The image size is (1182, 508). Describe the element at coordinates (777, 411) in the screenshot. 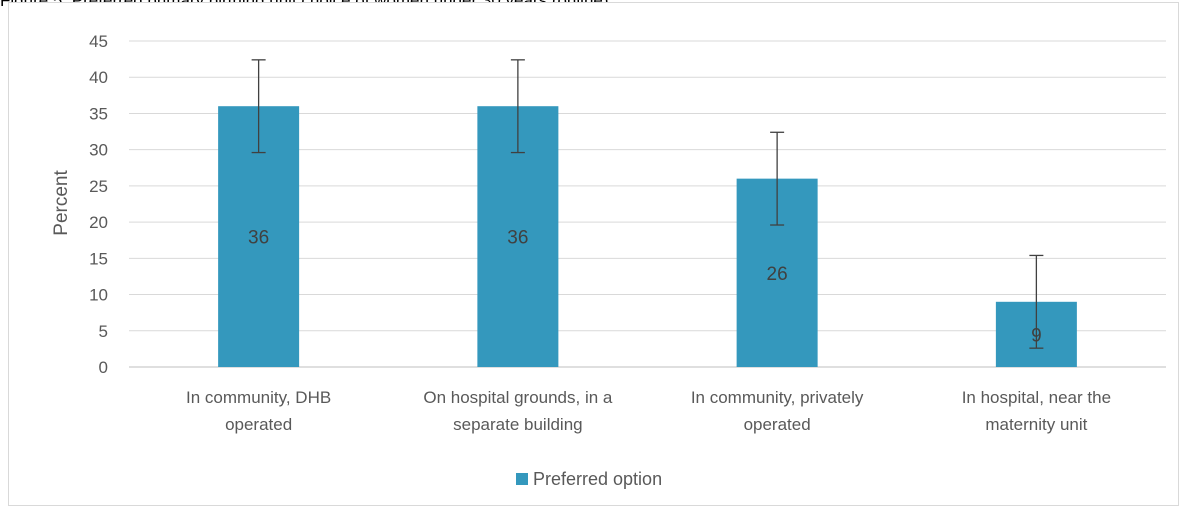

I see `x-category-label: In community, privately operated` at that location.